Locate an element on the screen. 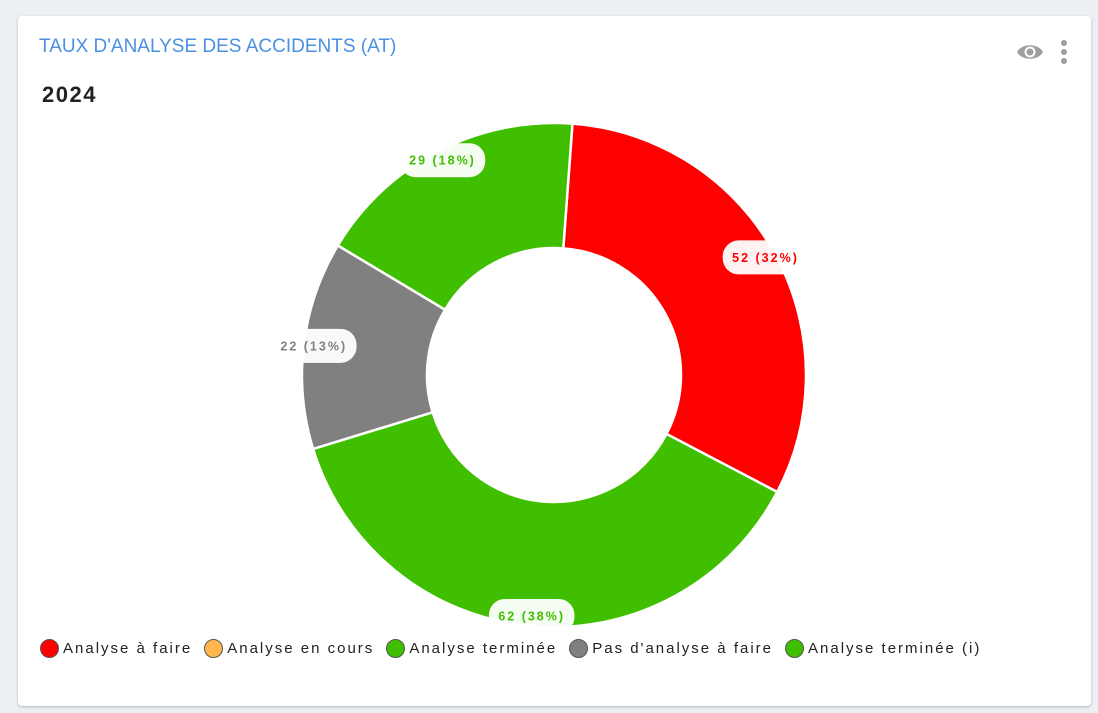  slice-label-text: 22 (13%) is located at coordinates (313, 346).